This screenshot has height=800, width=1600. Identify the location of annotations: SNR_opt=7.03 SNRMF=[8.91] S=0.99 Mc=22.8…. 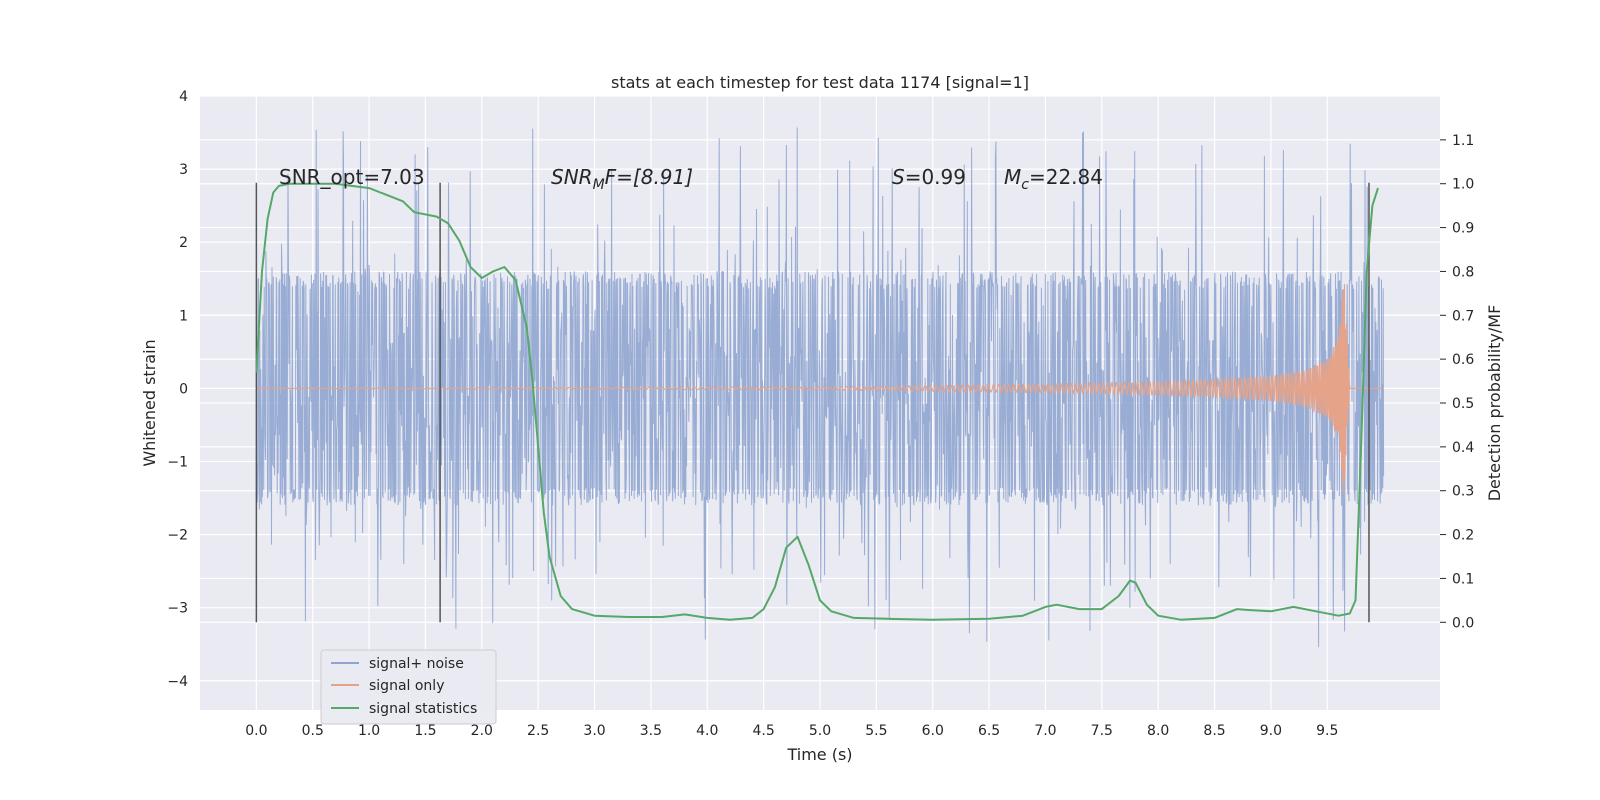
(691, 179).